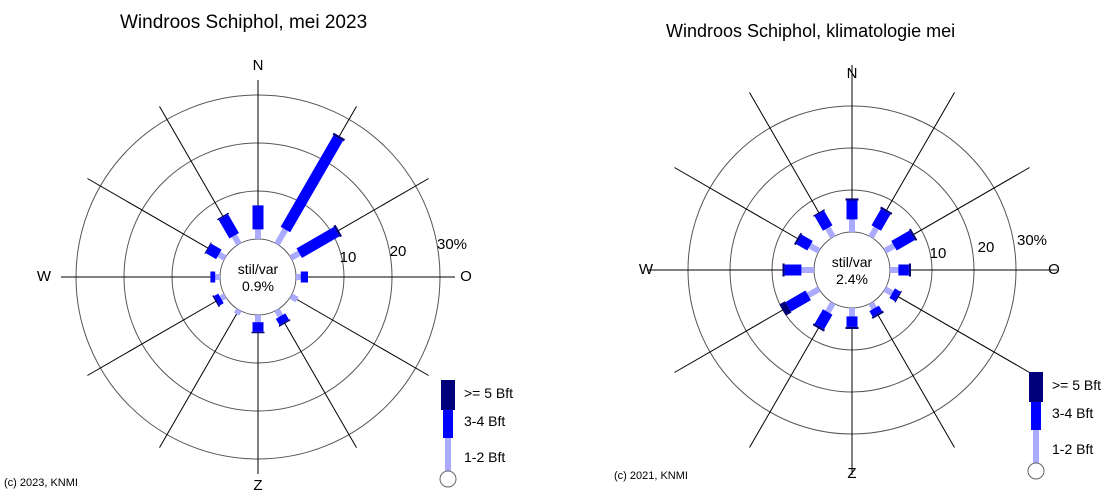 This screenshot has width=1118, height=491. I want to click on calm-value: 0.9%, so click(258, 286).